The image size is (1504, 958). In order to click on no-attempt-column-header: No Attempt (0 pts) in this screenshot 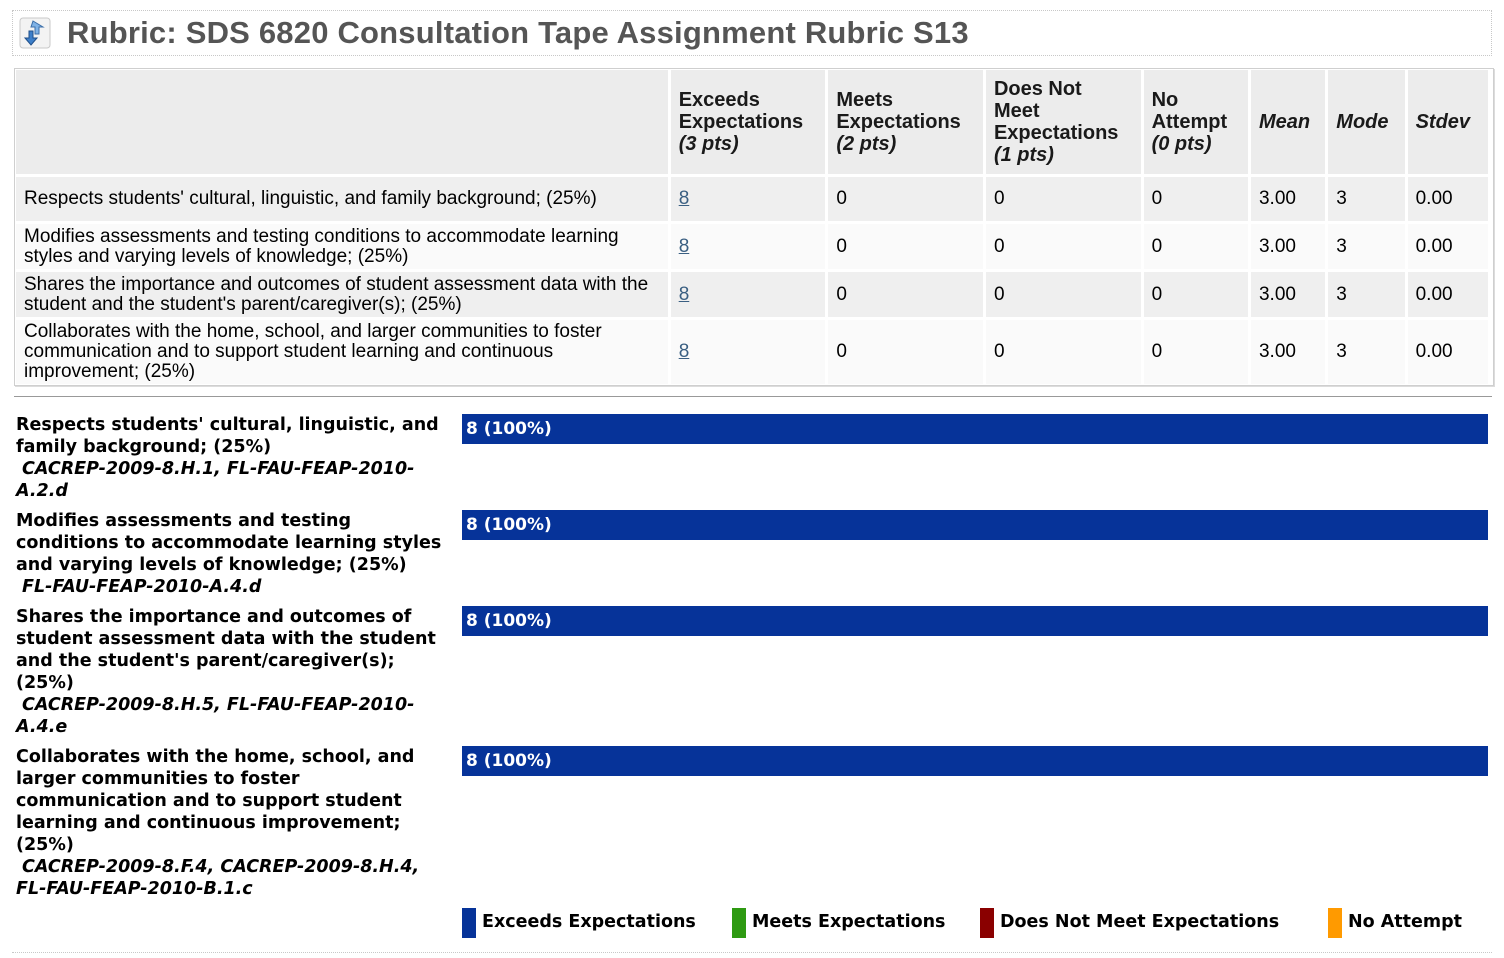, I will do `click(1195, 122)`.